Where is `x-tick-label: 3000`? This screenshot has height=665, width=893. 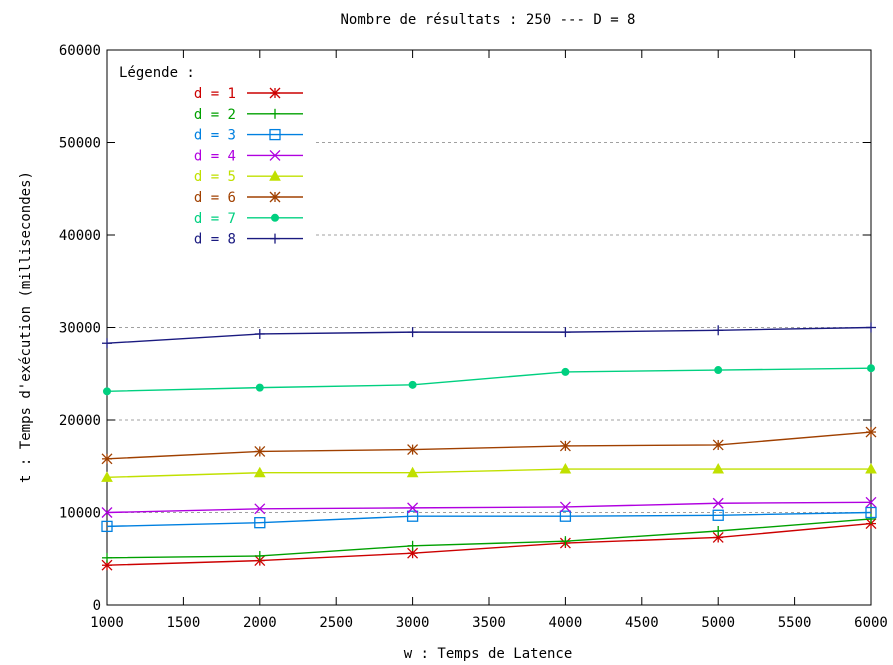 x-tick-label: 3000 is located at coordinates (413, 623).